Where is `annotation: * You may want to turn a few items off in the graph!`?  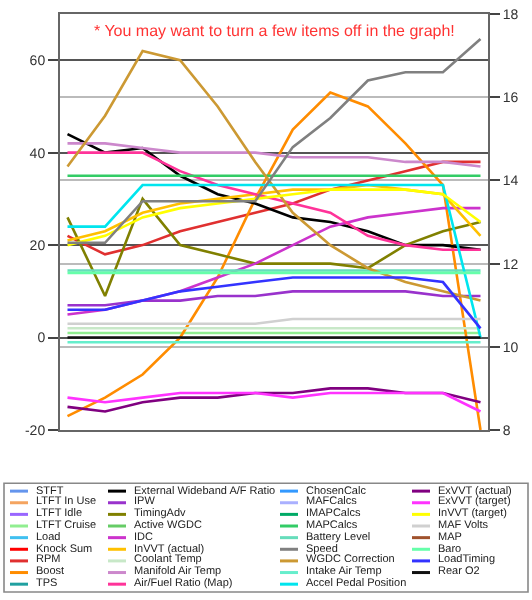
annotation: * You may want to turn a few items off in the graph! is located at coordinates (274, 31).